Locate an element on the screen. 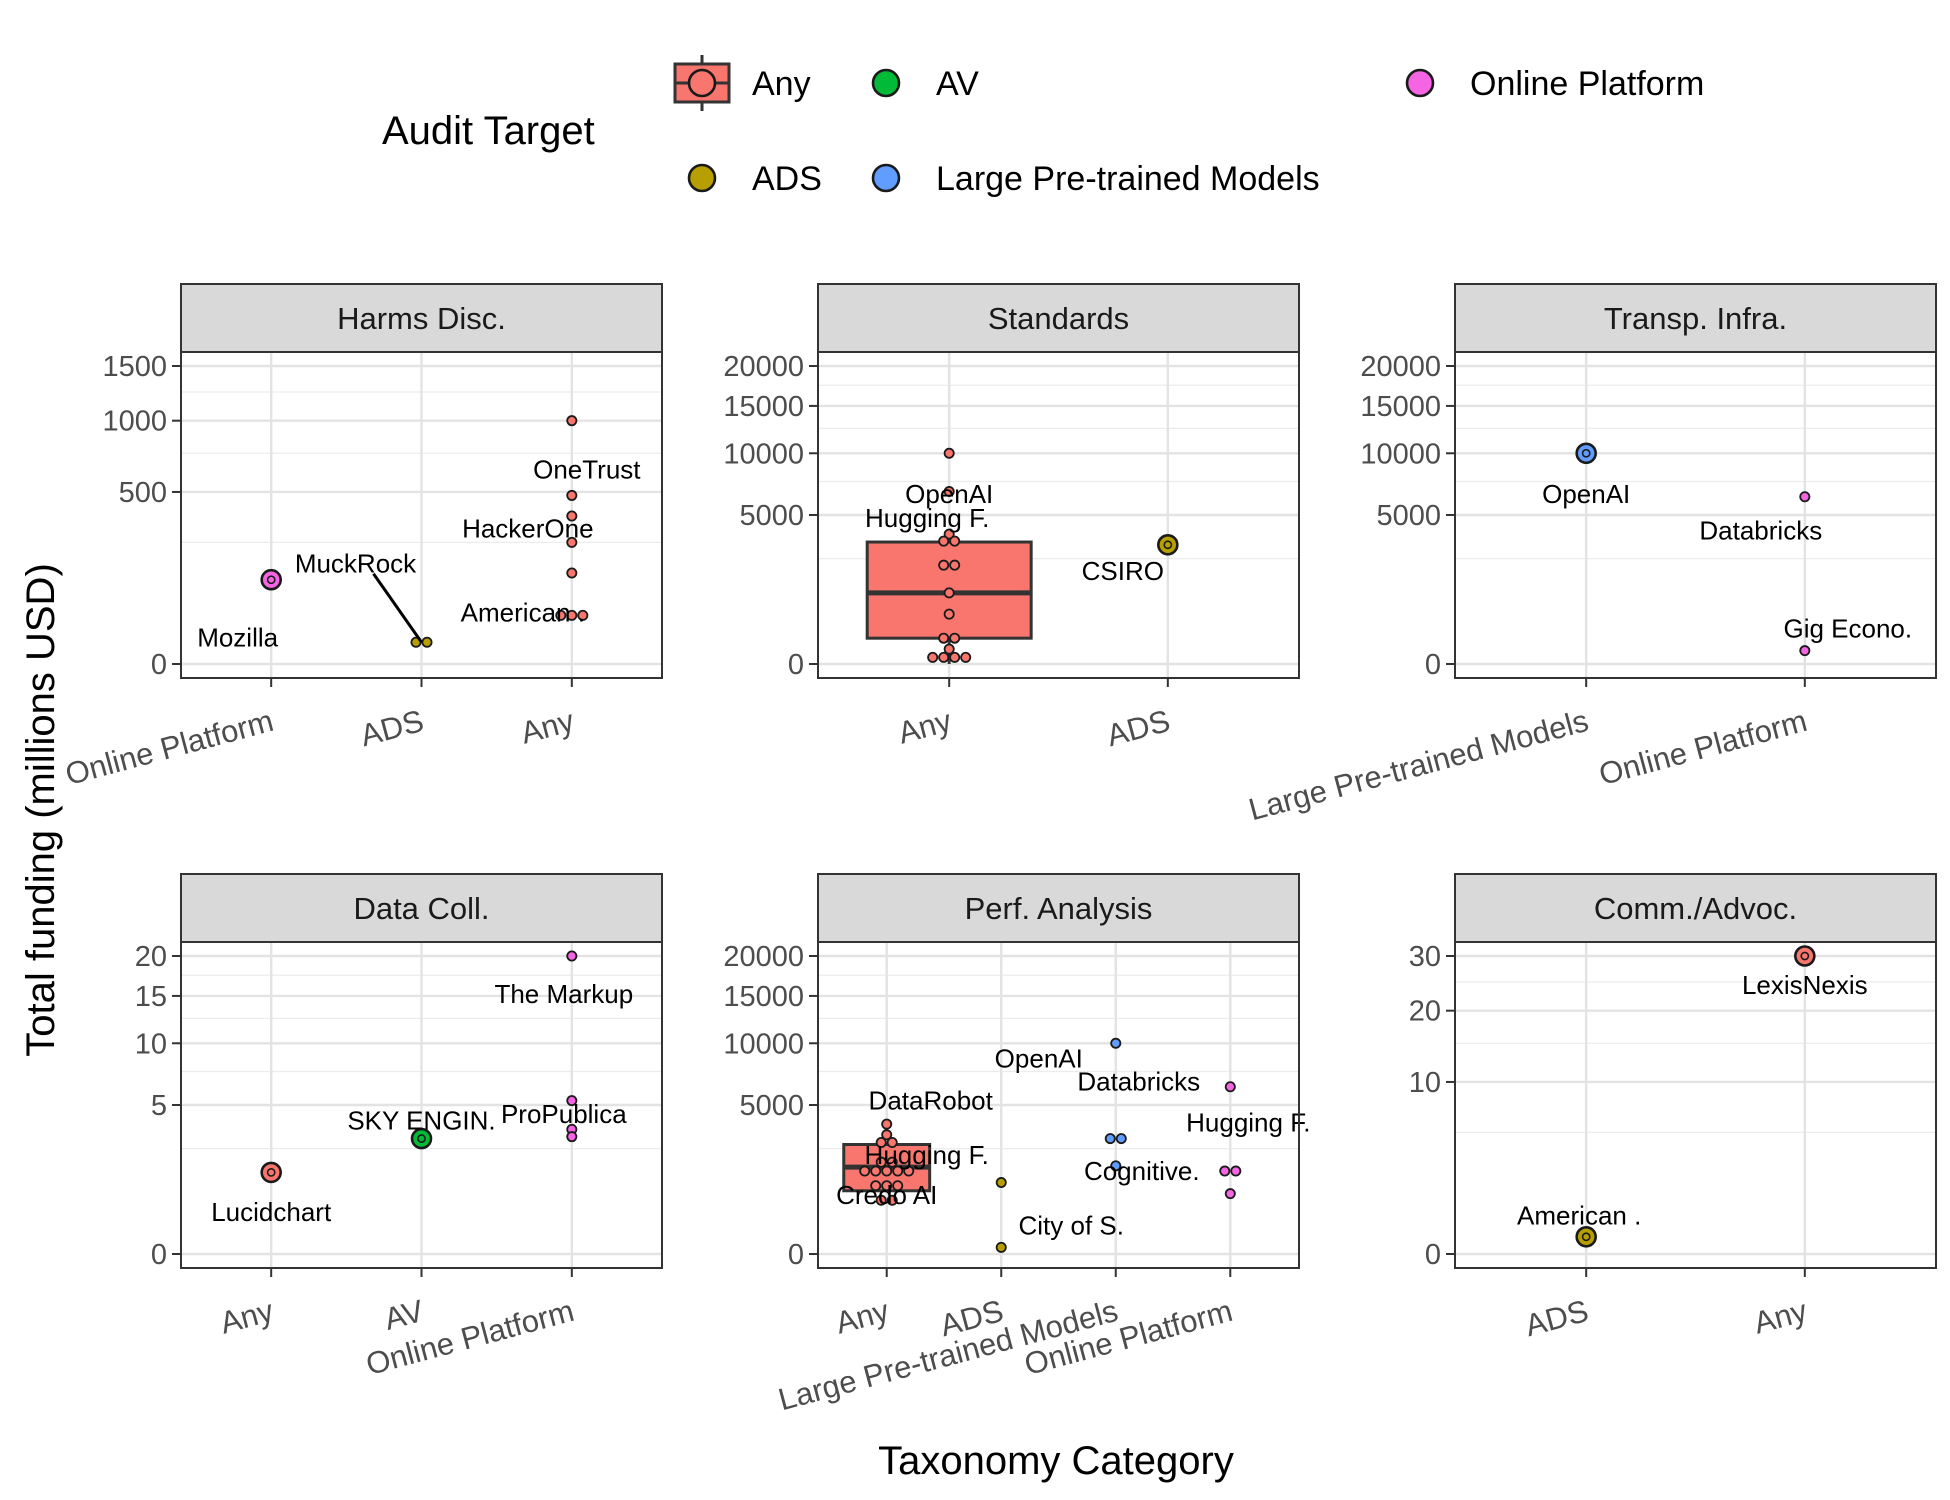 The width and height of the screenshot is (1950, 1500). point-label: Cognitive. is located at coordinates (1142, 1171).